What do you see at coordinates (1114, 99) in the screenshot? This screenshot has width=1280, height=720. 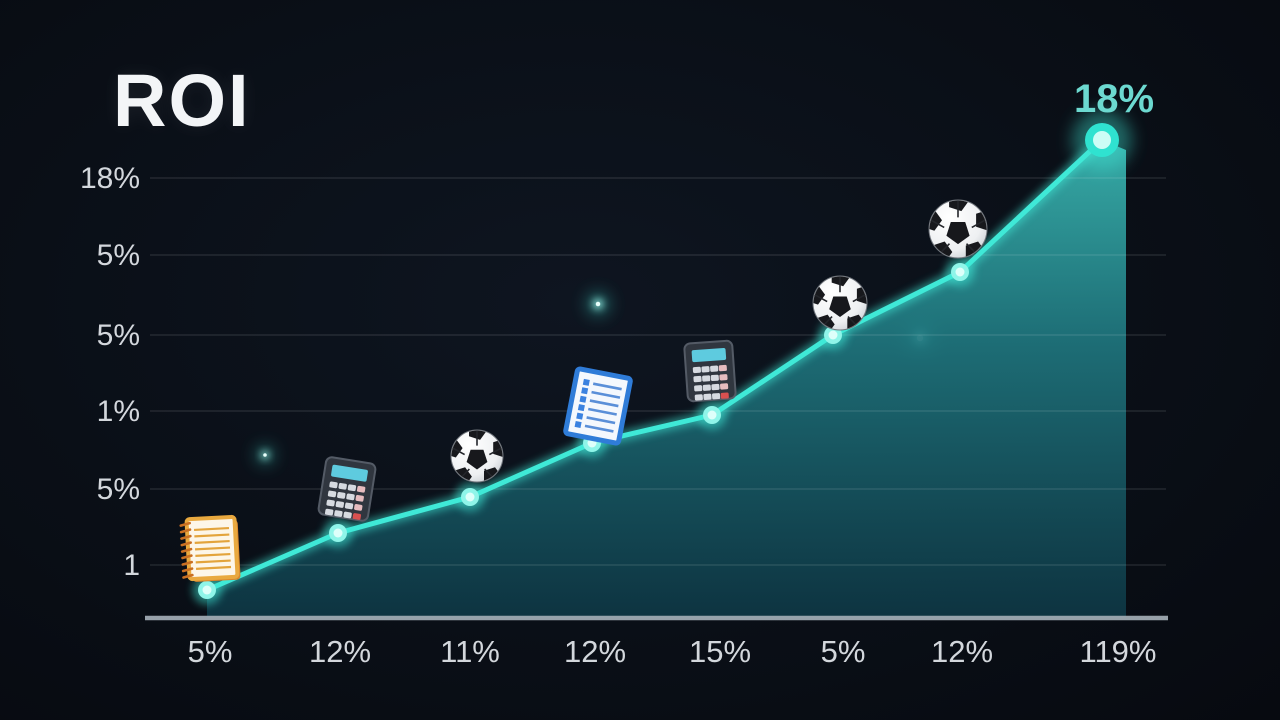 I see `peak-value-label: 18%` at bounding box center [1114, 99].